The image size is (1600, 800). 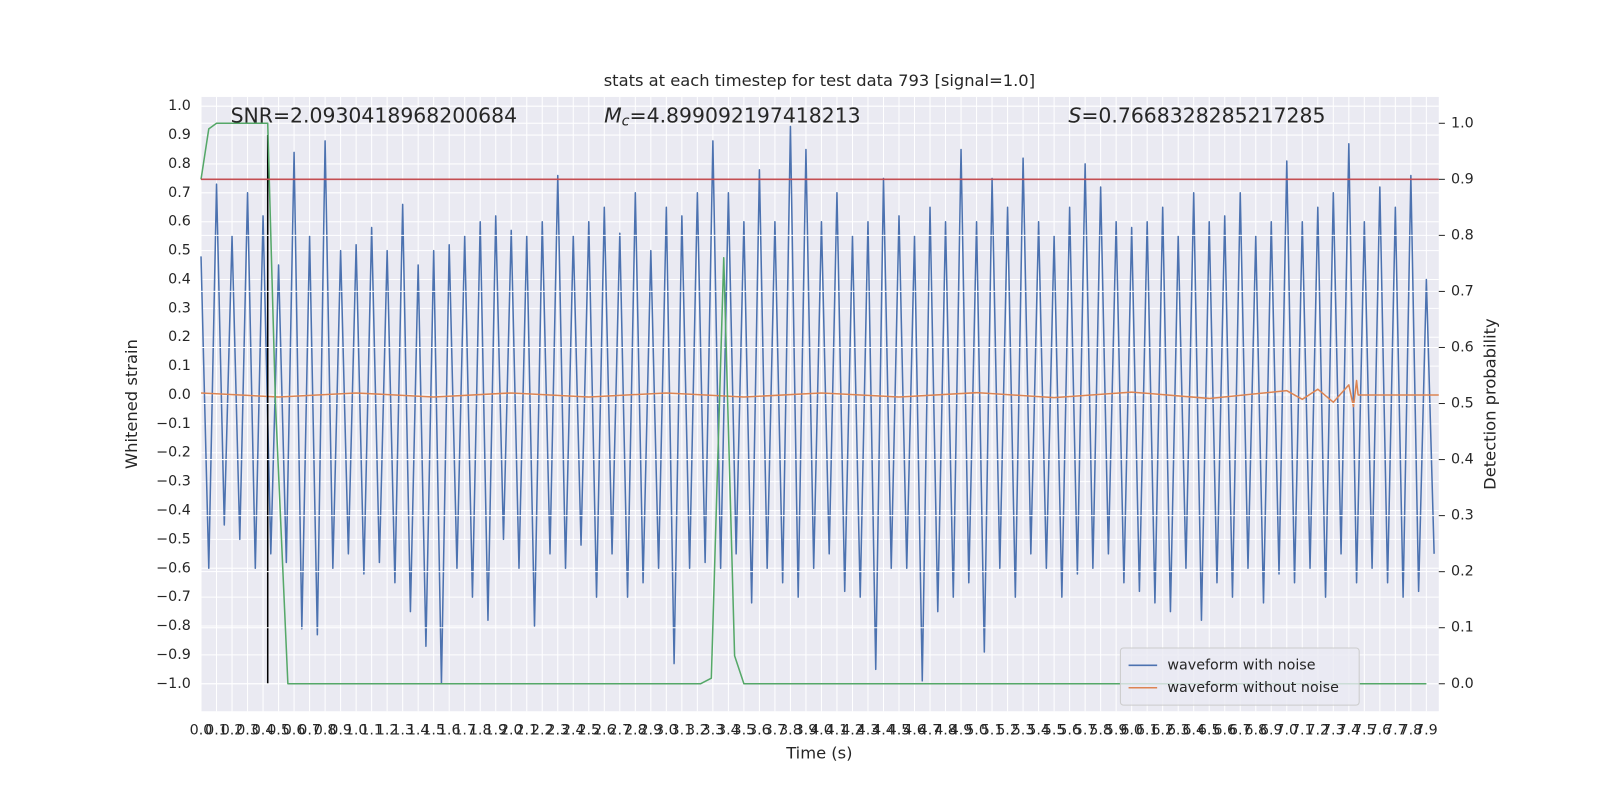 What do you see at coordinates (806, 731) in the screenshot?
I see `x-tick-label: 3.9` at bounding box center [806, 731].